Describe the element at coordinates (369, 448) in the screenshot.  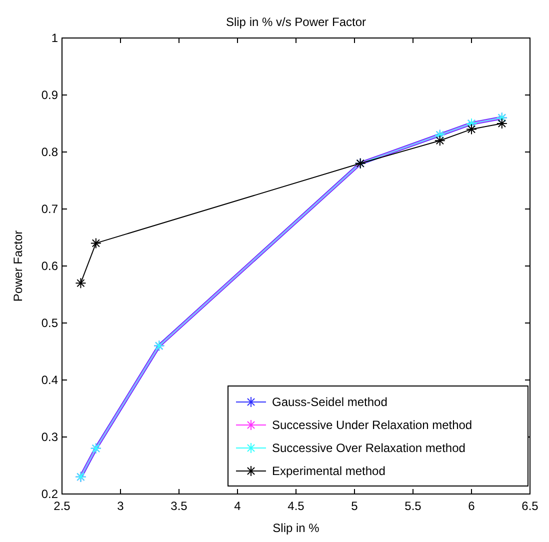
I see `legend-label: Successive Over Relaxation method` at that location.